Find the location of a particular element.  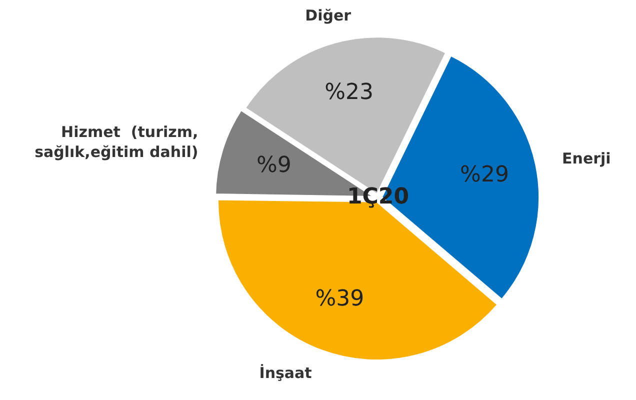

data-label: %9 is located at coordinates (274, 165).